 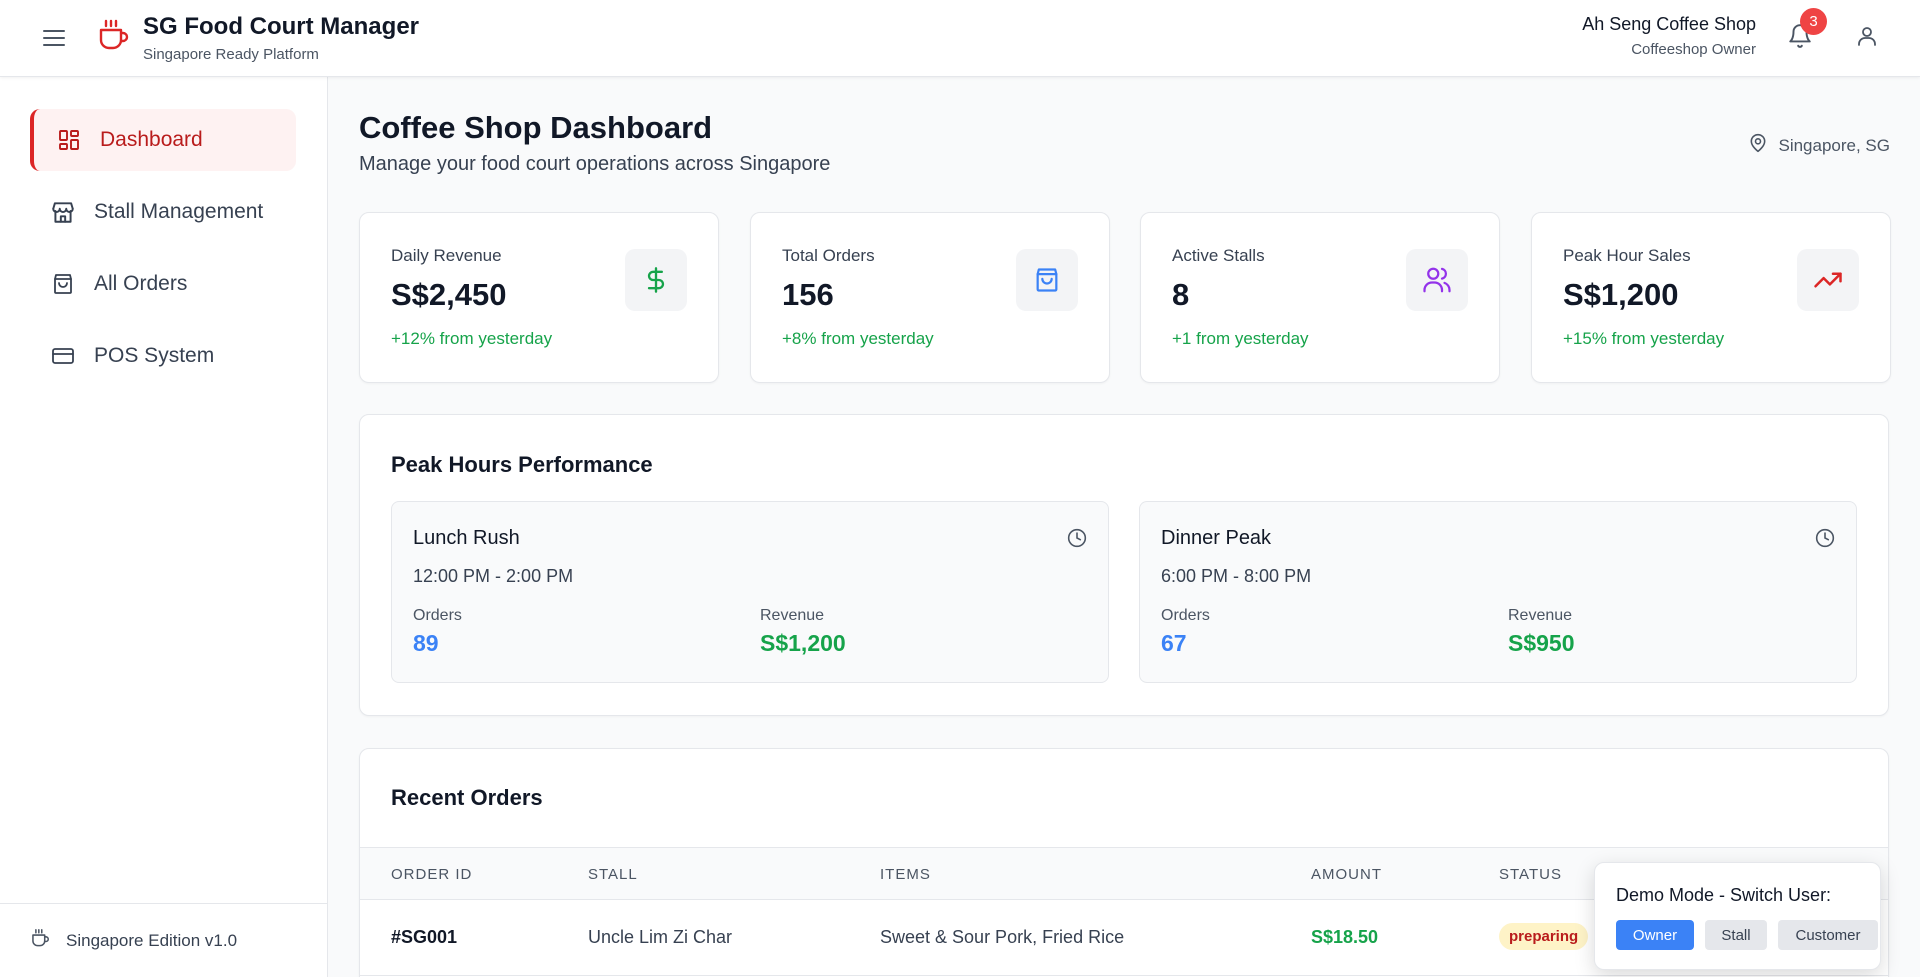 I want to click on stat-label: Total Orders, so click(x=828, y=255).